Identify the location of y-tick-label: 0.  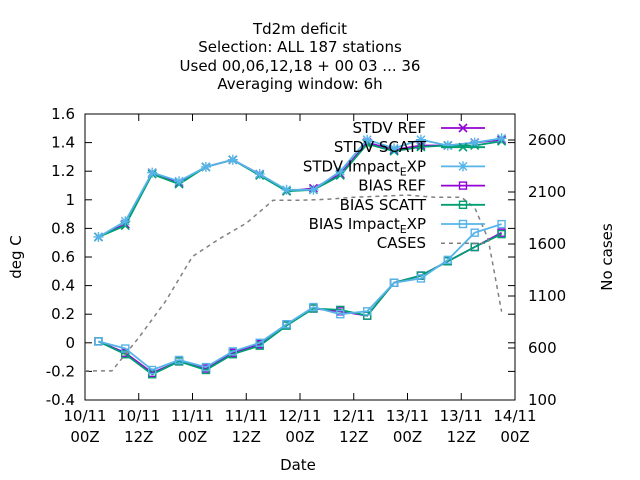
(70, 343).